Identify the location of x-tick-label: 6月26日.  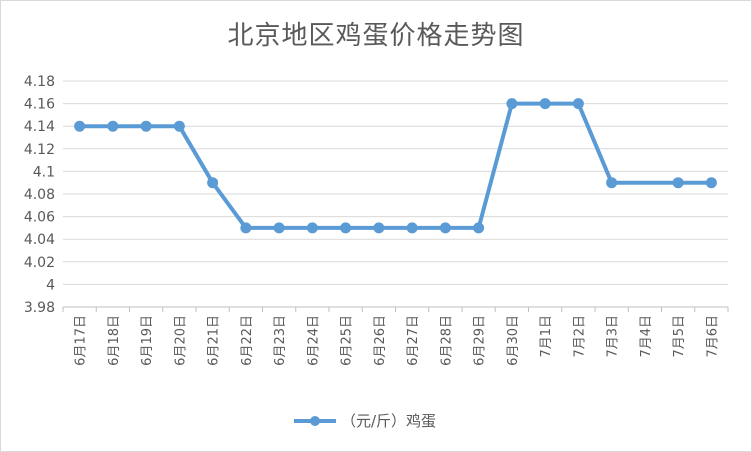
(380, 340).